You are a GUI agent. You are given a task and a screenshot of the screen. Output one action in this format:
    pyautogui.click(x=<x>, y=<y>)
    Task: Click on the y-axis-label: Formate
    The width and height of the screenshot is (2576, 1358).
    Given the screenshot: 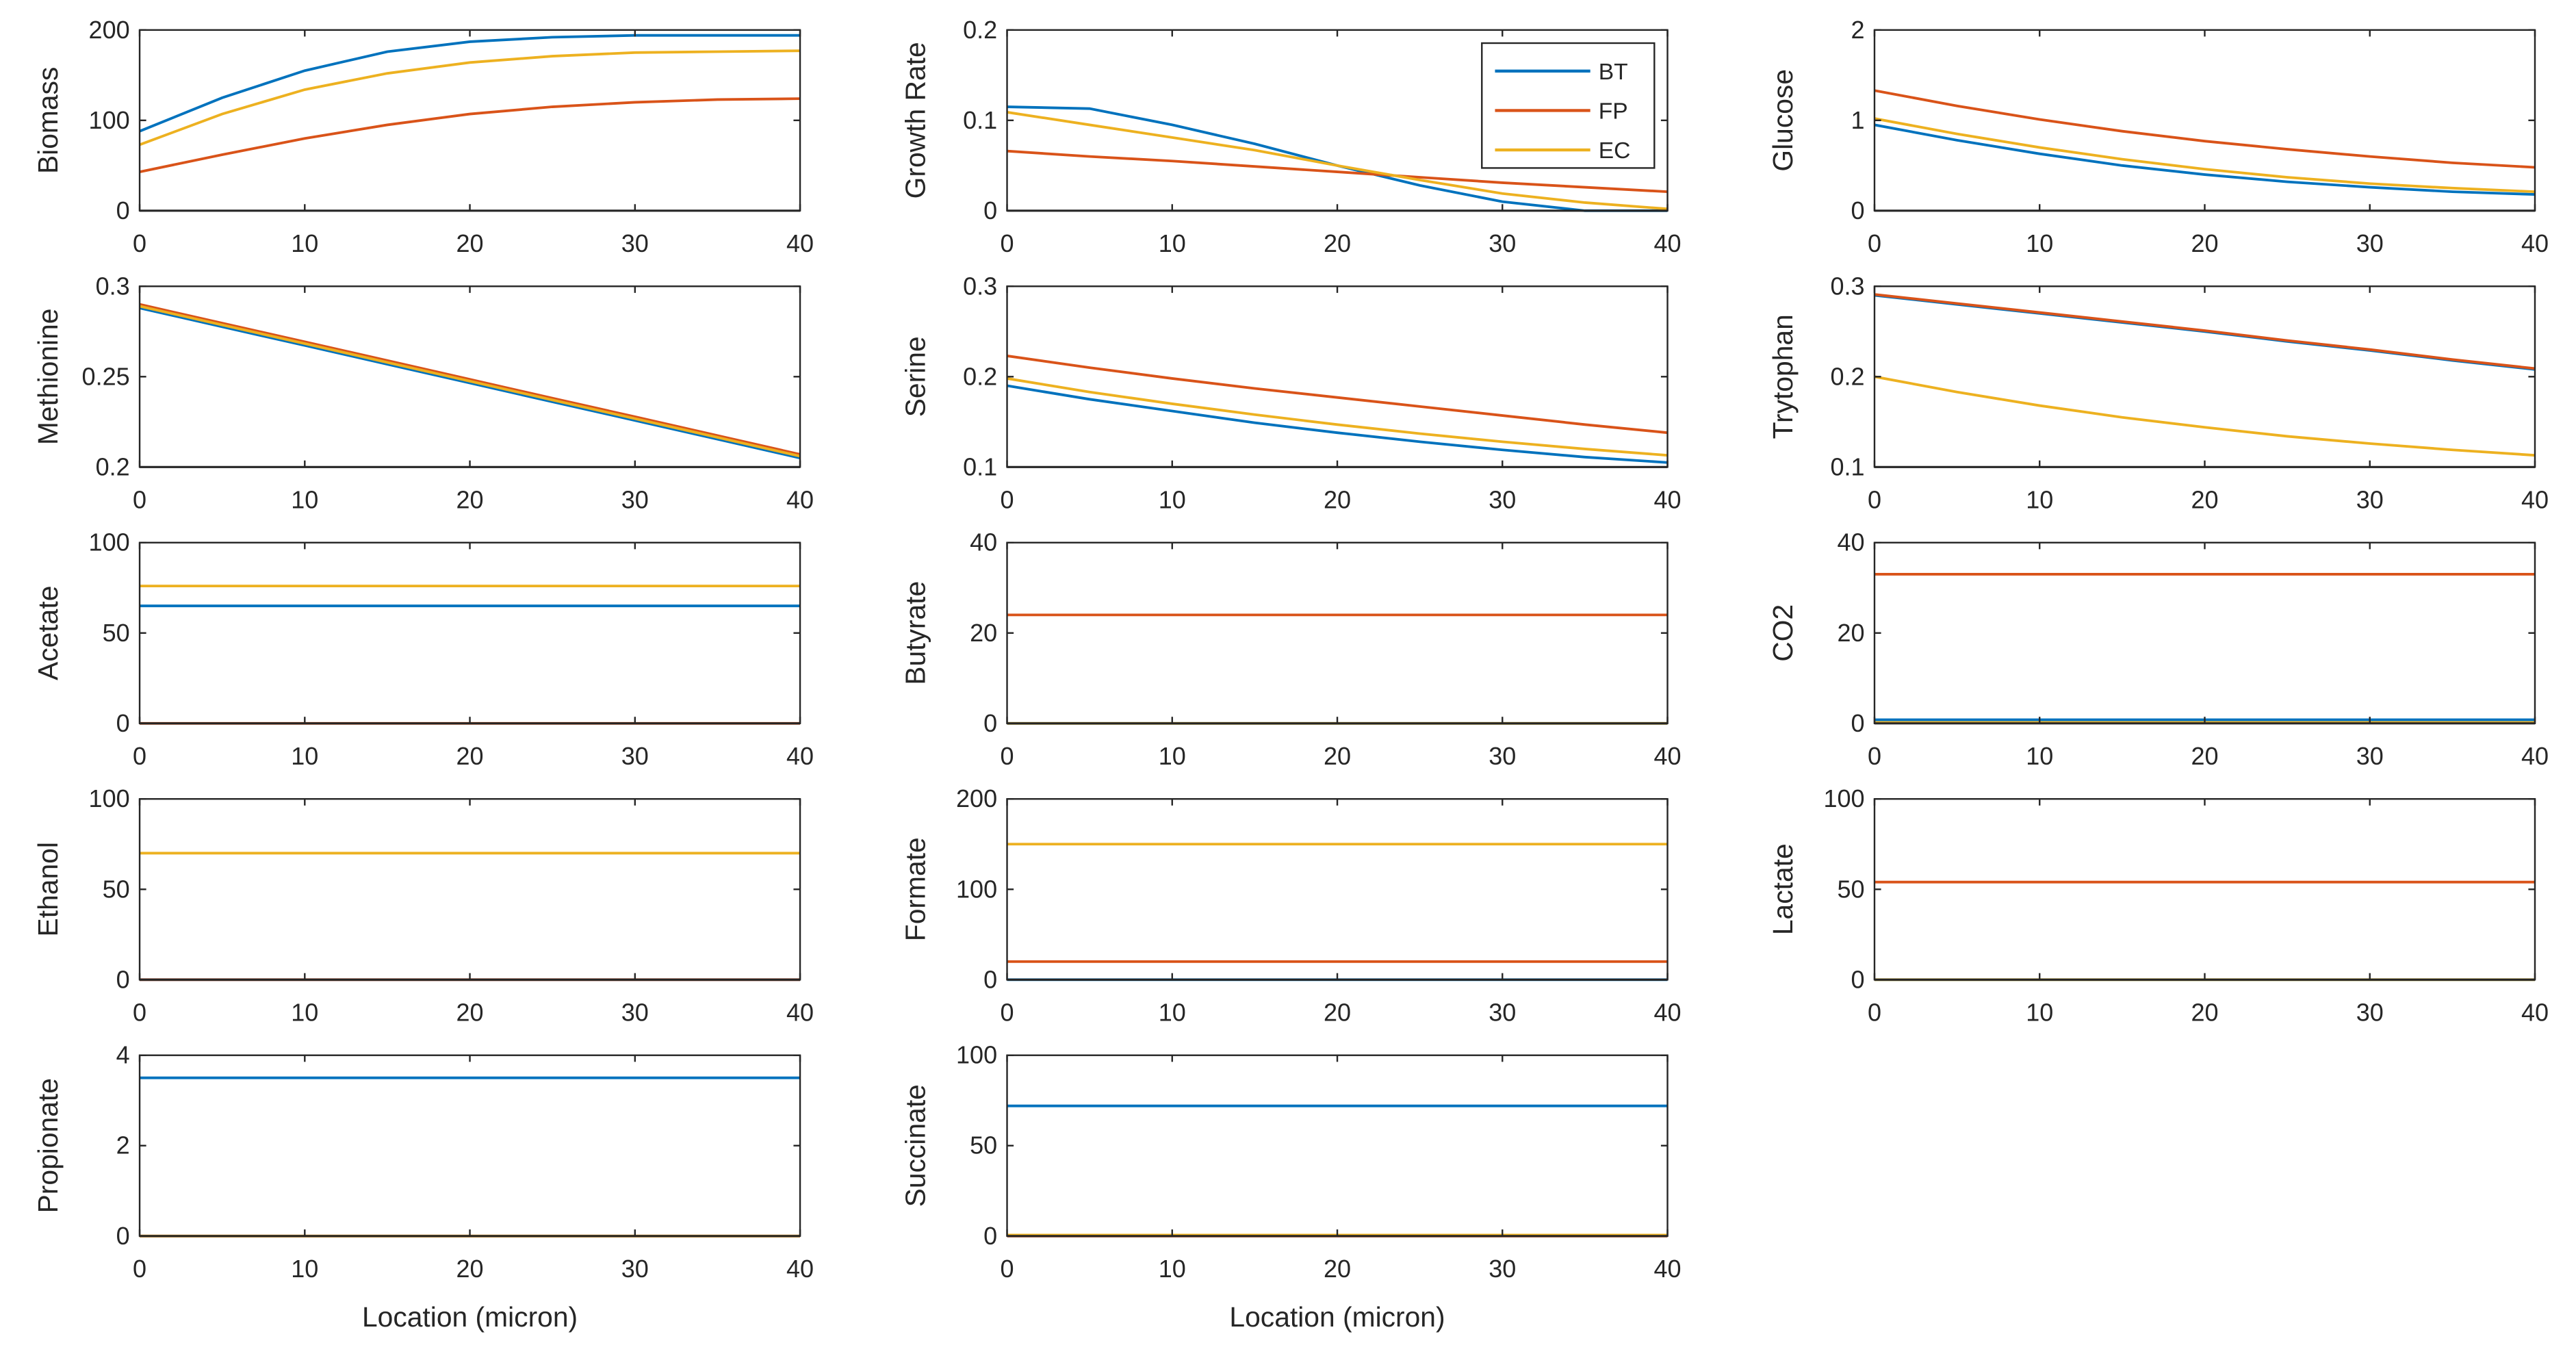 What is the action you would take?
    pyautogui.click(x=915, y=889)
    